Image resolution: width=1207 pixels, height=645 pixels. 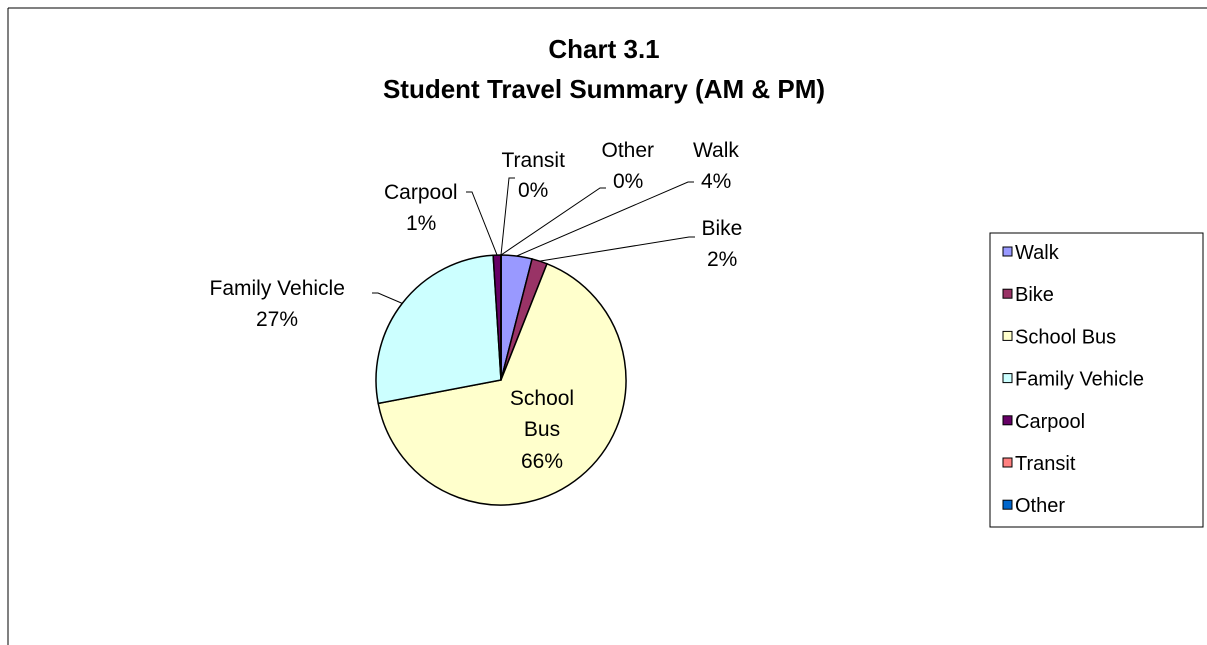 What do you see at coordinates (533, 160) in the screenshot?
I see `data-label-name: Transit` at bounding box center [533, 160].